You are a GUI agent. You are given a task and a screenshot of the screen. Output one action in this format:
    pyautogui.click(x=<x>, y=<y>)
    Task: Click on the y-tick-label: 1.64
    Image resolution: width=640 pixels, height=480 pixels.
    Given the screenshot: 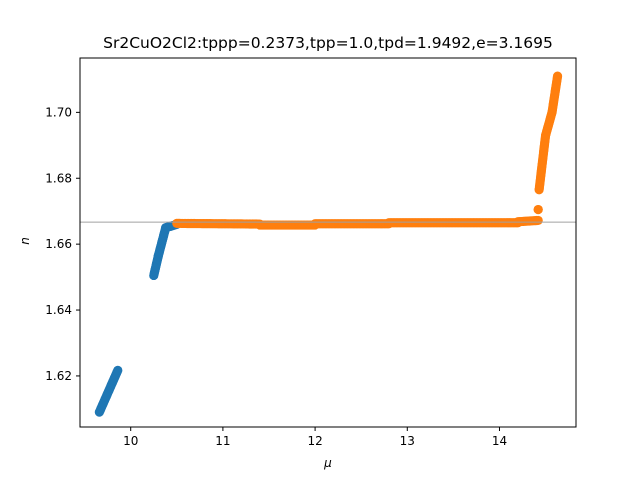 What is the action you would take?
    pyautogui.click(x=58, y=310)
    